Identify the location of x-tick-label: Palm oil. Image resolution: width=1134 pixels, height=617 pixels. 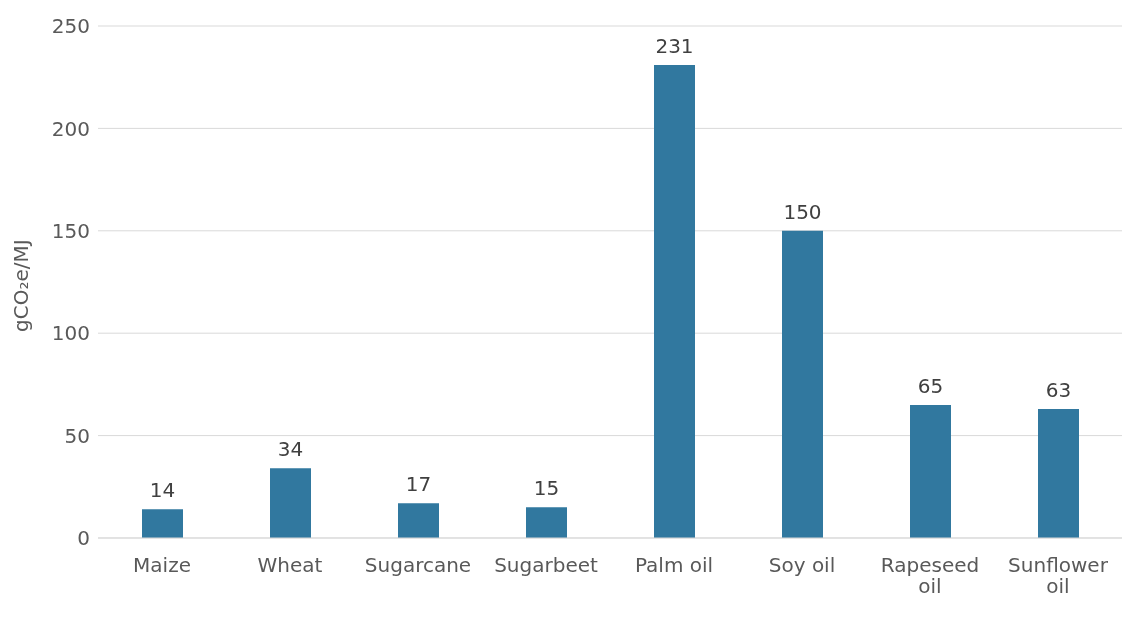
(674, 565).